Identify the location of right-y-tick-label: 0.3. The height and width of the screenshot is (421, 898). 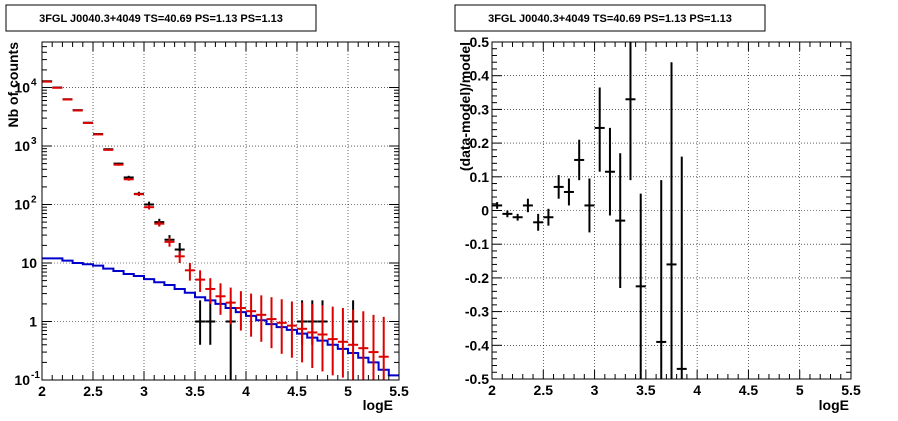
(480, 109).